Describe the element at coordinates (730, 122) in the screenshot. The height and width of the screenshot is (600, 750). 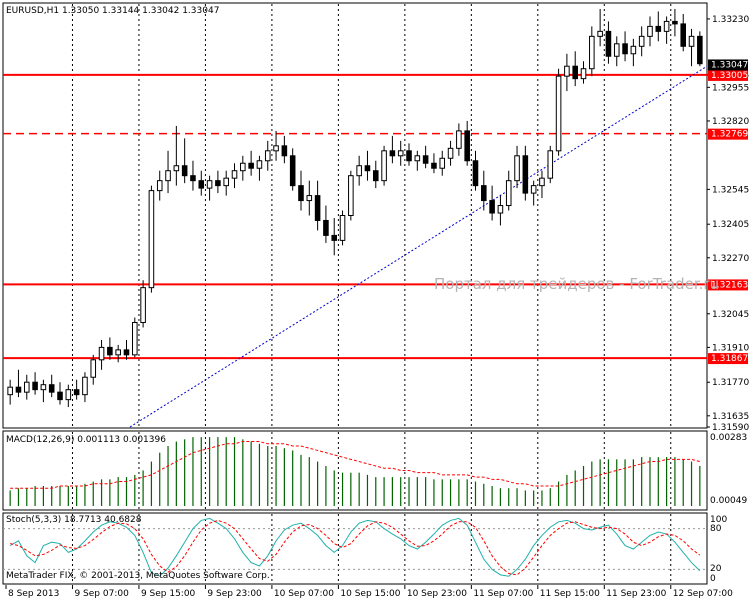
I see `price-tick-label: 1.32820` at that location.